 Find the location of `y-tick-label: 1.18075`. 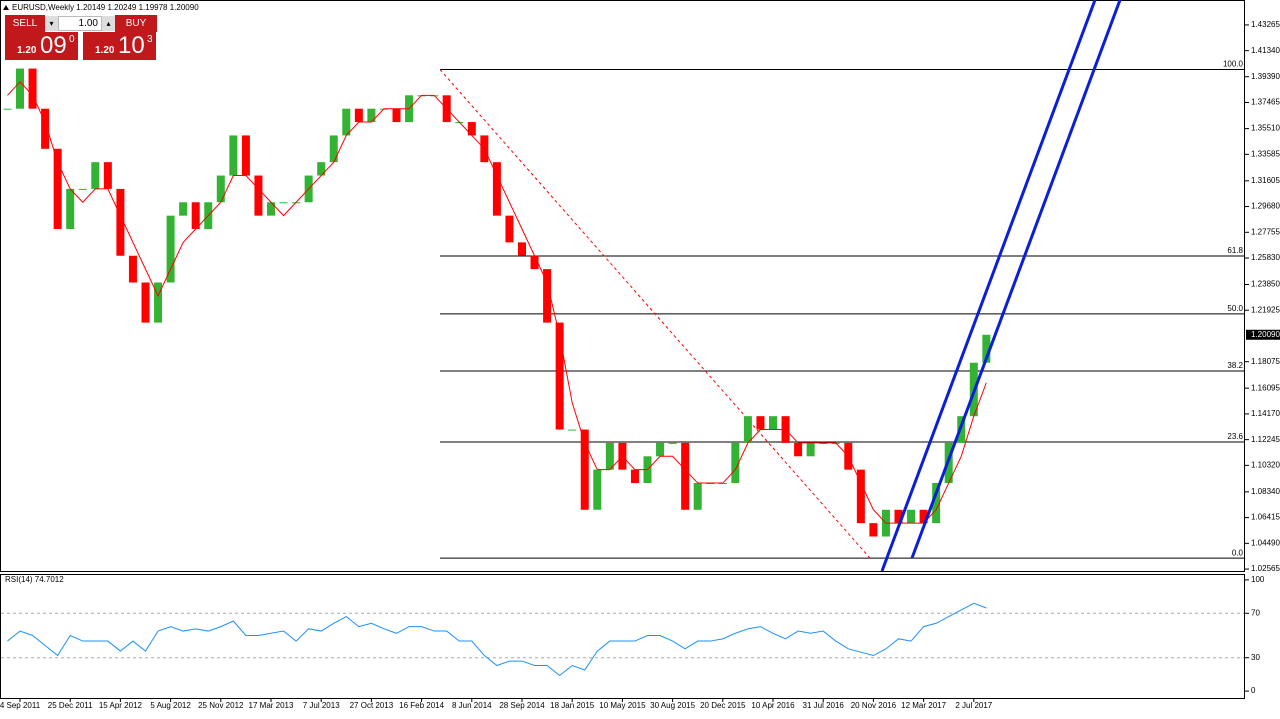

y-tick-label: 1.18075 is located at coordinates (1265, 361).